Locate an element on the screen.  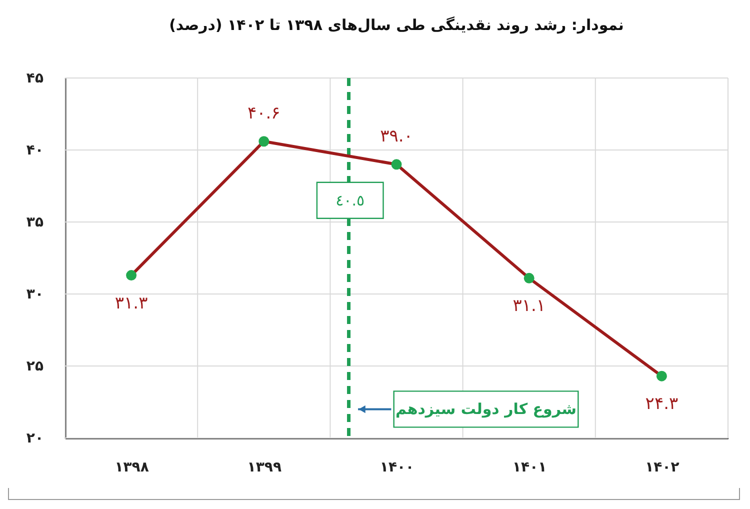
x-tick-label: ۱۴۰۱ is located at coordinates (529, 468).